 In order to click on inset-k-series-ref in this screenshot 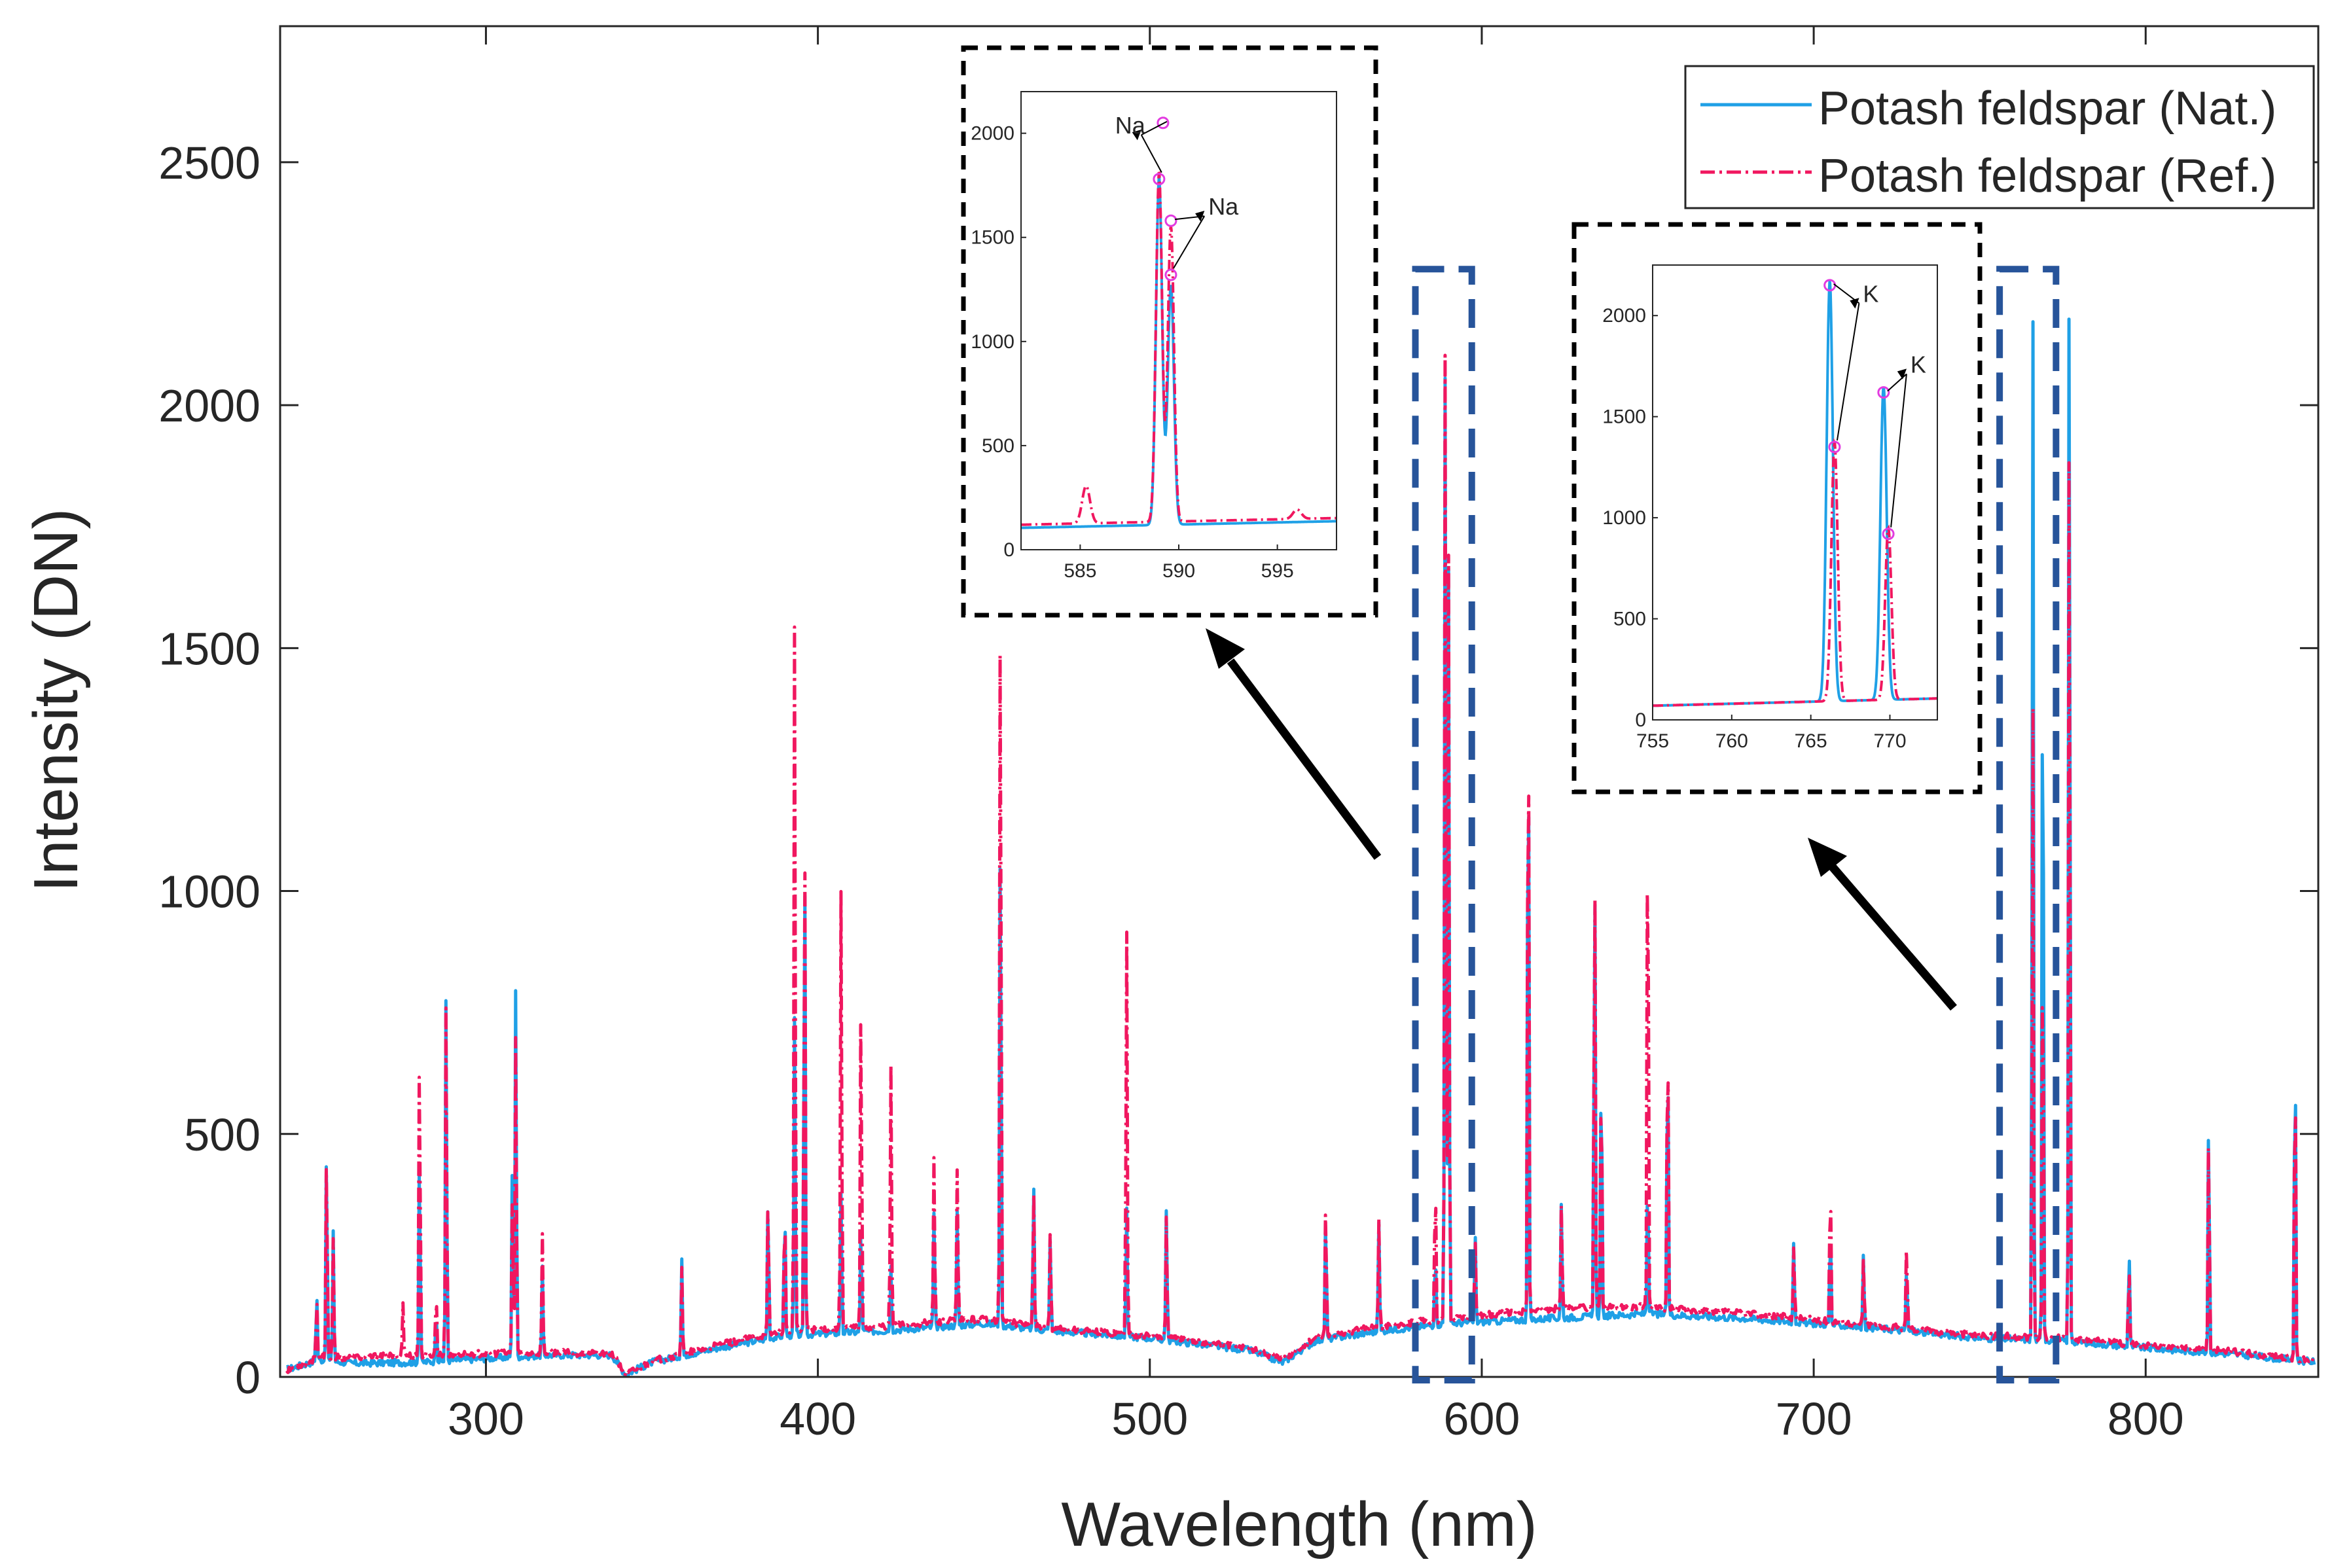, I will do `click(1795, 573)`.